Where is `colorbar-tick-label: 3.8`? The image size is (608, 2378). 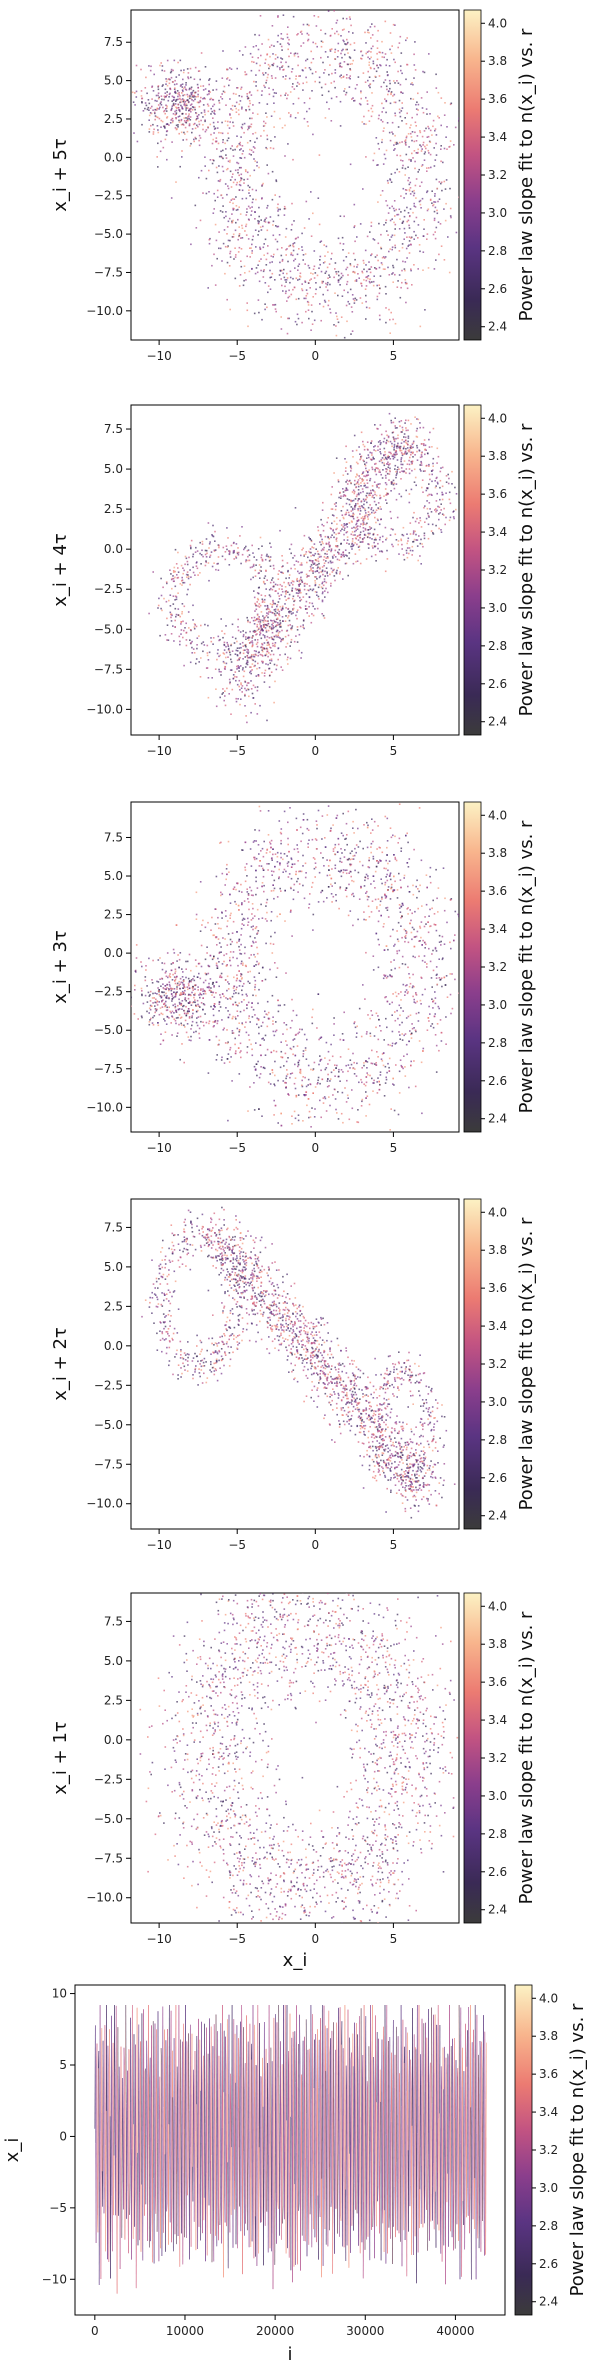 colorbar-tick-label: 3.8 is located at coordinates (497, 61).